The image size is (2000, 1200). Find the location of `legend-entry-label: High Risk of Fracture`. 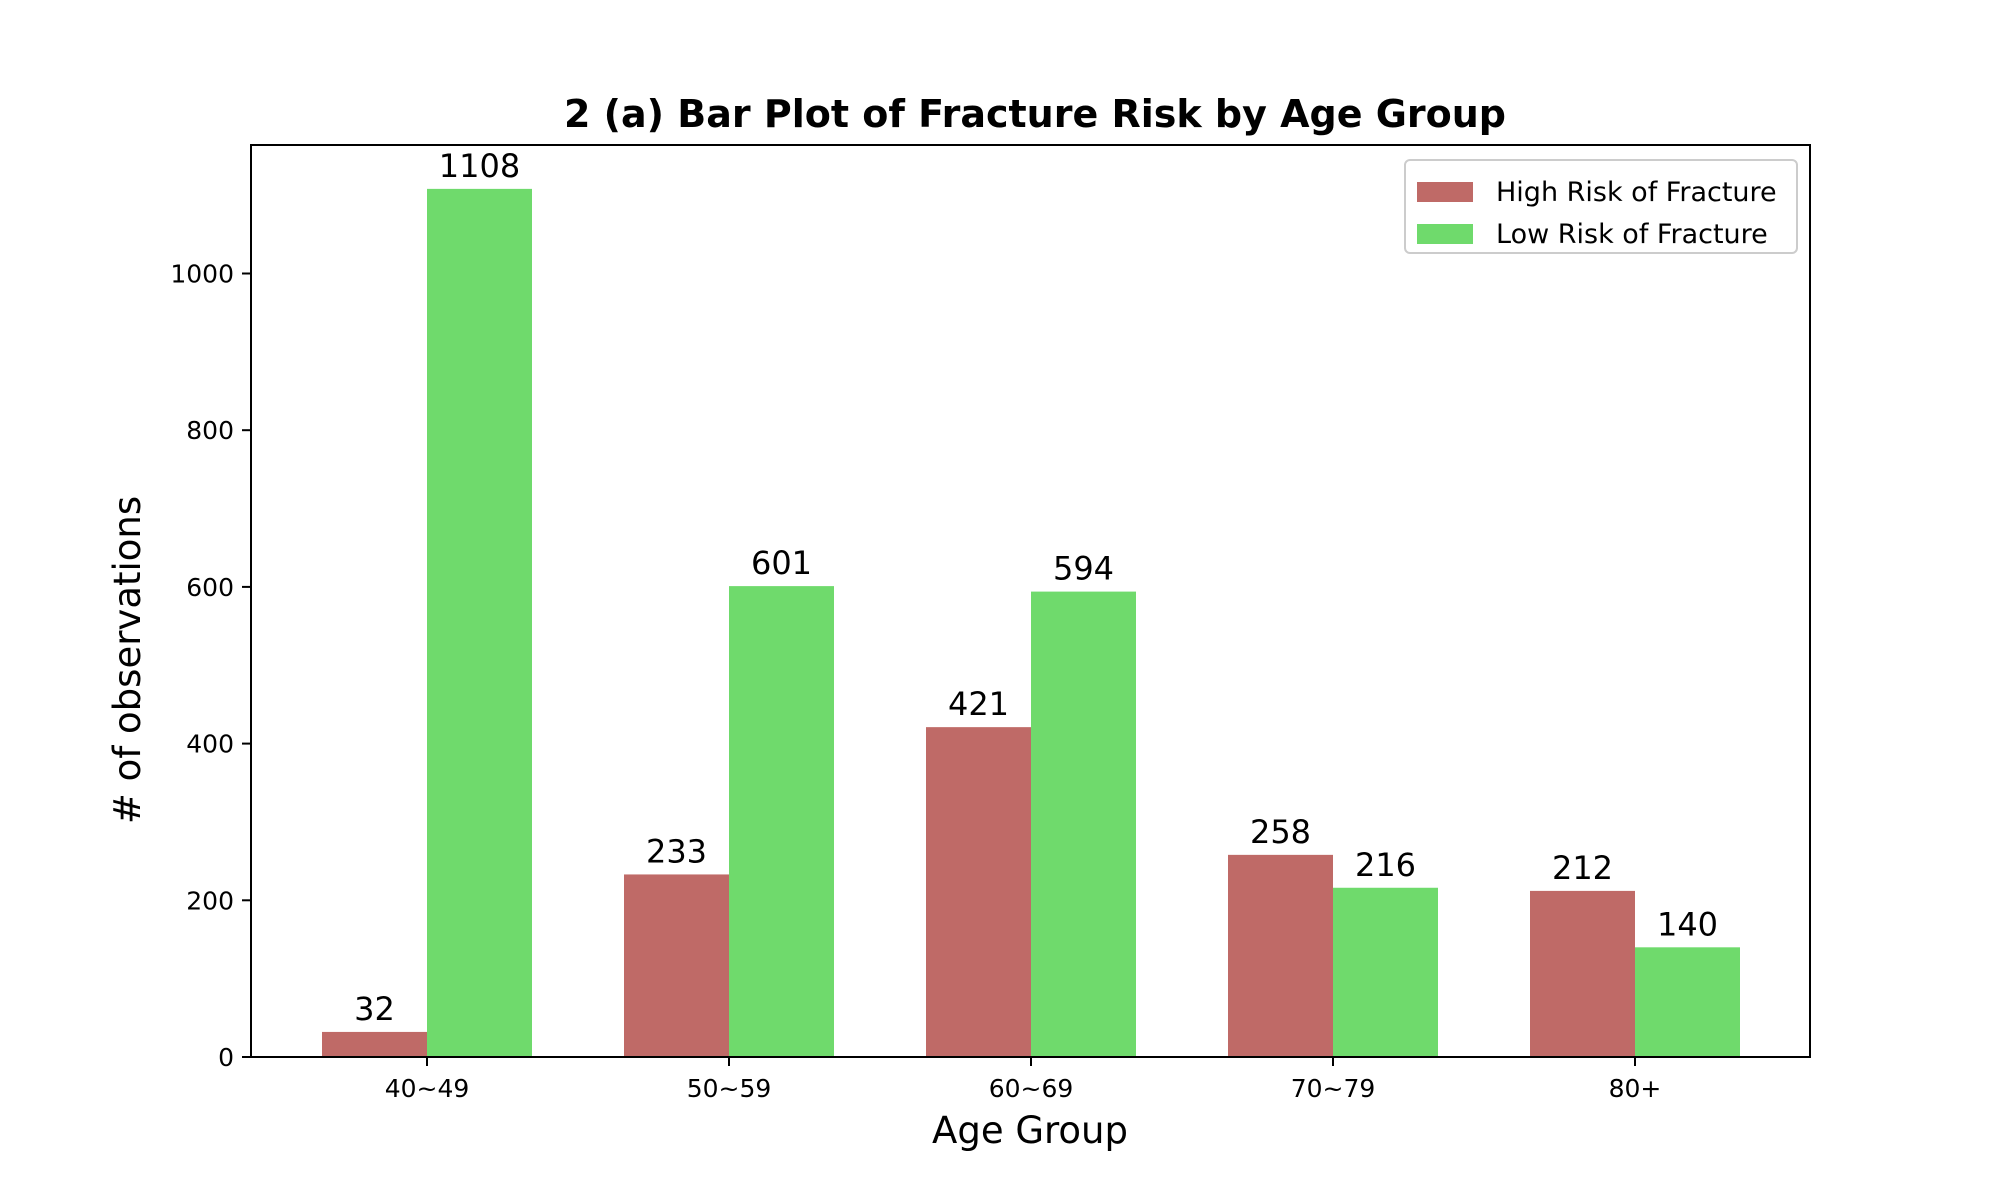

legend-entry-label: High Risk of Fracture is located at coordinates (1636, 192).